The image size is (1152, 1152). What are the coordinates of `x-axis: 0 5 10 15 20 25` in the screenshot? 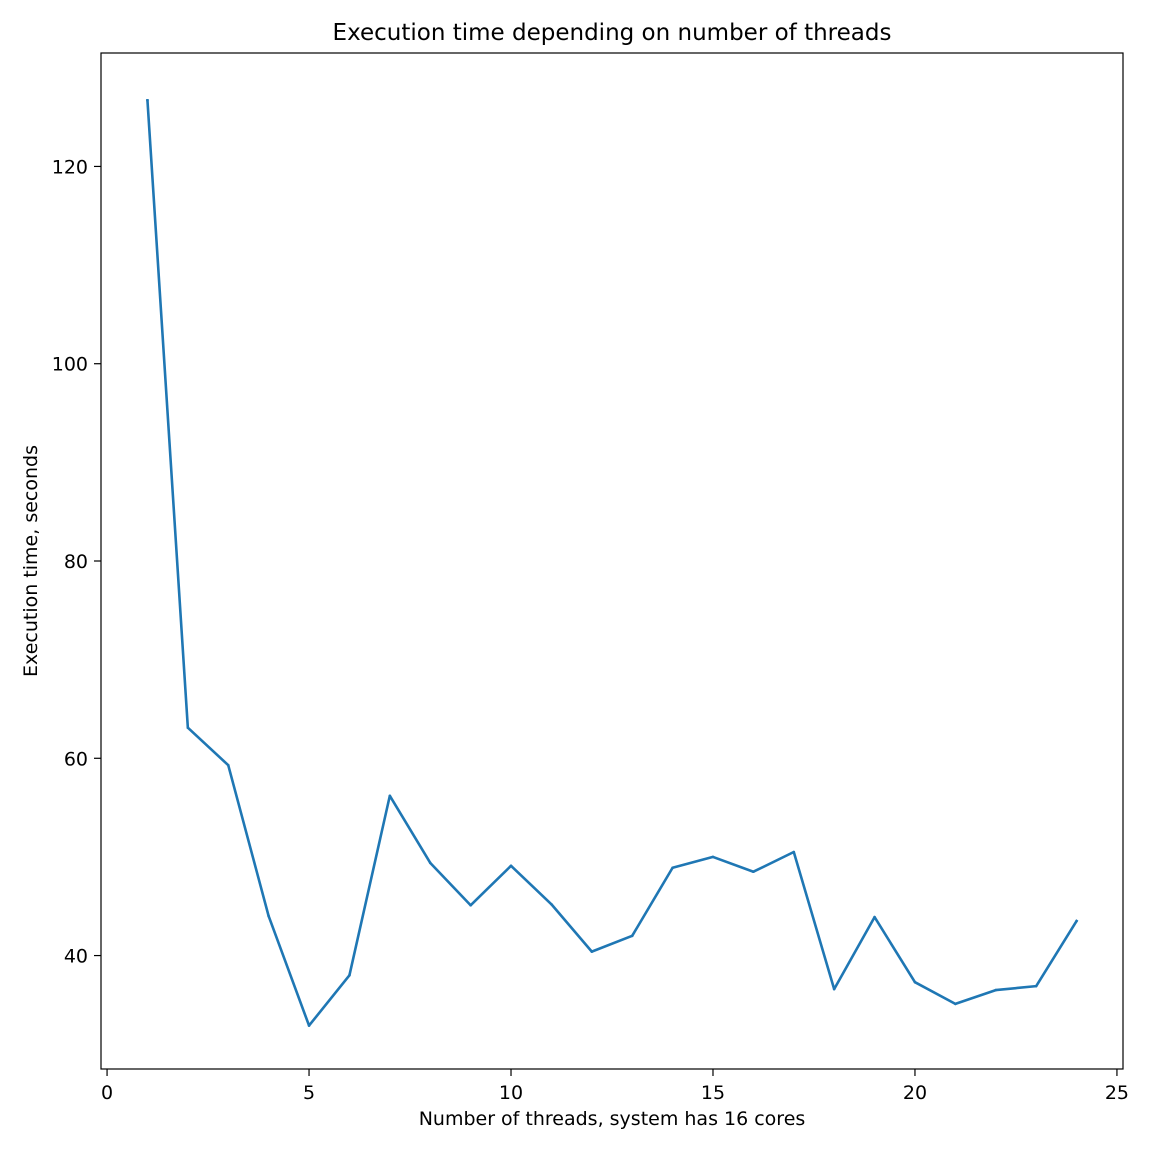 It's located at (615, 1086).